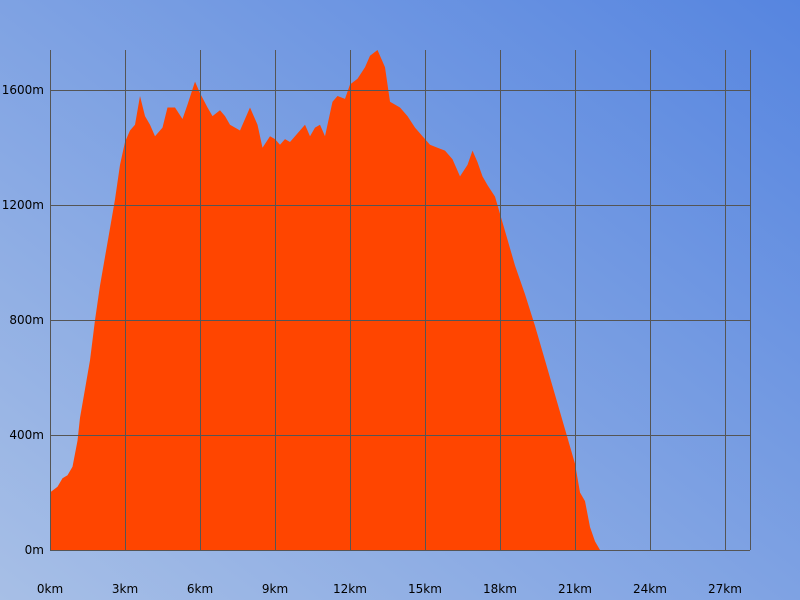  Describe the element at coordinates (26, 320) in the screenshot. I see `y-tick-label: 800m` at that location.